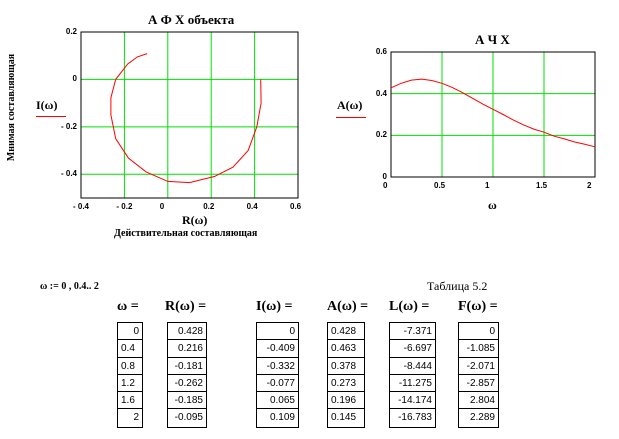 Image resolution: width=619 pixels, height=439 pixels. What do you see at coordinates (209, 206) in the screenshot?
I see `x-tick-label: 0.2` at bounding box center [209, 206].